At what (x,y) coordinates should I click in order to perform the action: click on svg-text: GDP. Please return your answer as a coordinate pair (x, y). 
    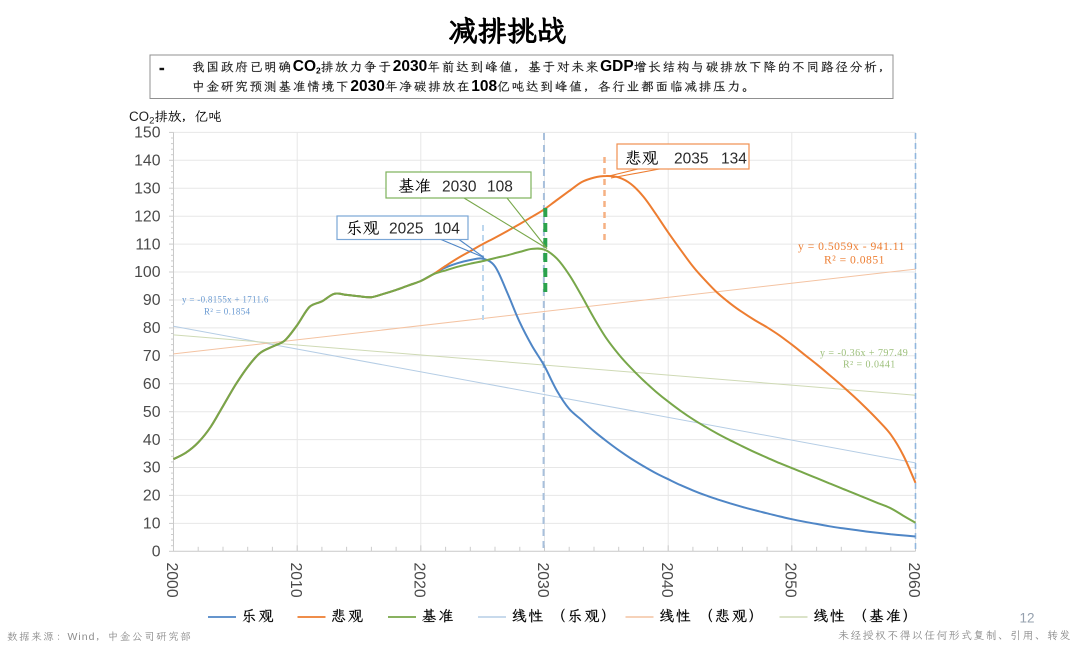
    Looking at the image, I should click on (617, 66).